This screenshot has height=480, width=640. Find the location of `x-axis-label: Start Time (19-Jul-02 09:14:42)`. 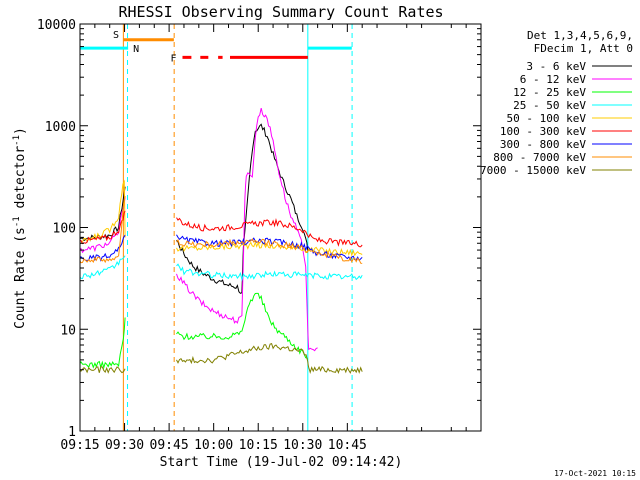

x-axis-label: Start Time (19-Jul-02 09:14:42) is located at coordinates (281, 462).